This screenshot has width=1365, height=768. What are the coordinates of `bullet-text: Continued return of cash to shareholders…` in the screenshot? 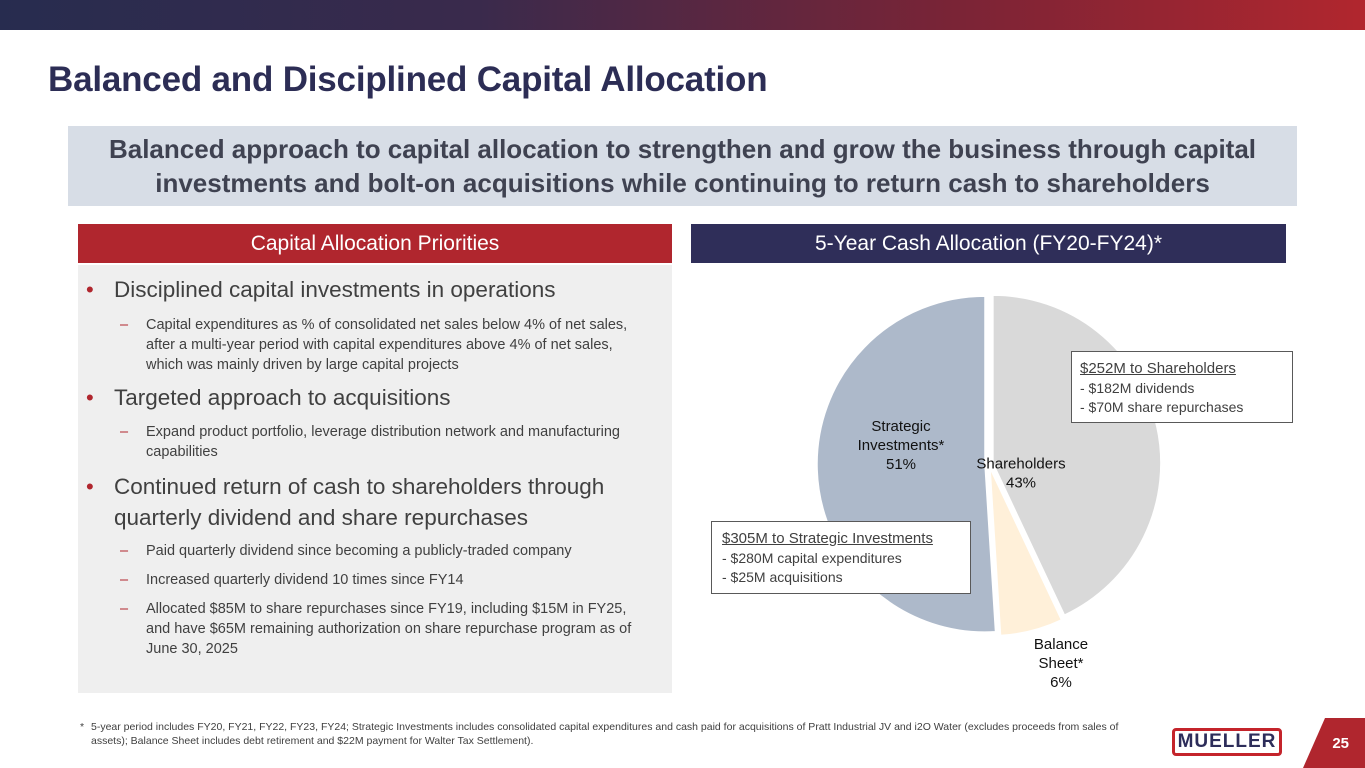 It's located at (371, 502).